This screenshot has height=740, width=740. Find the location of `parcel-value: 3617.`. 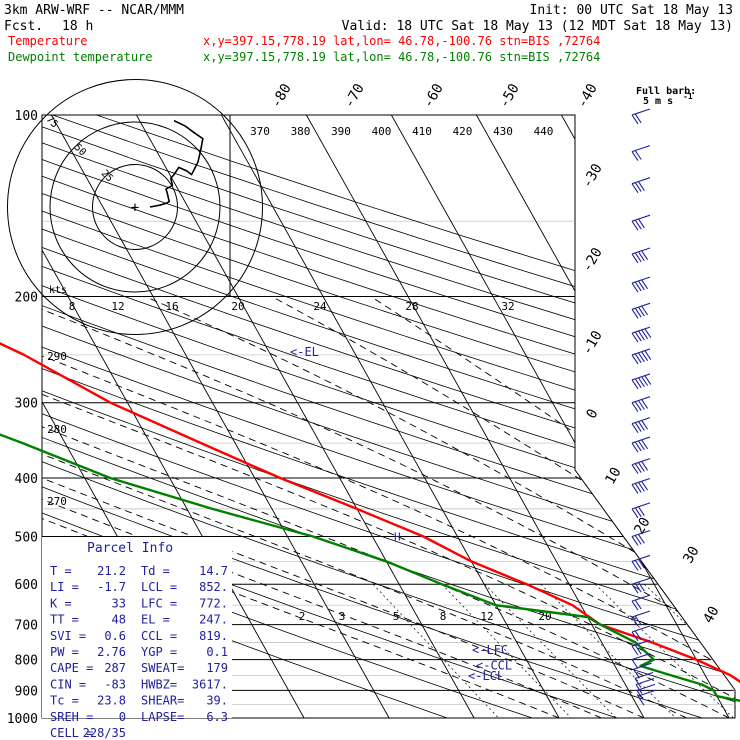

parcel-value: 3617. is located at coordinates (210, 684).